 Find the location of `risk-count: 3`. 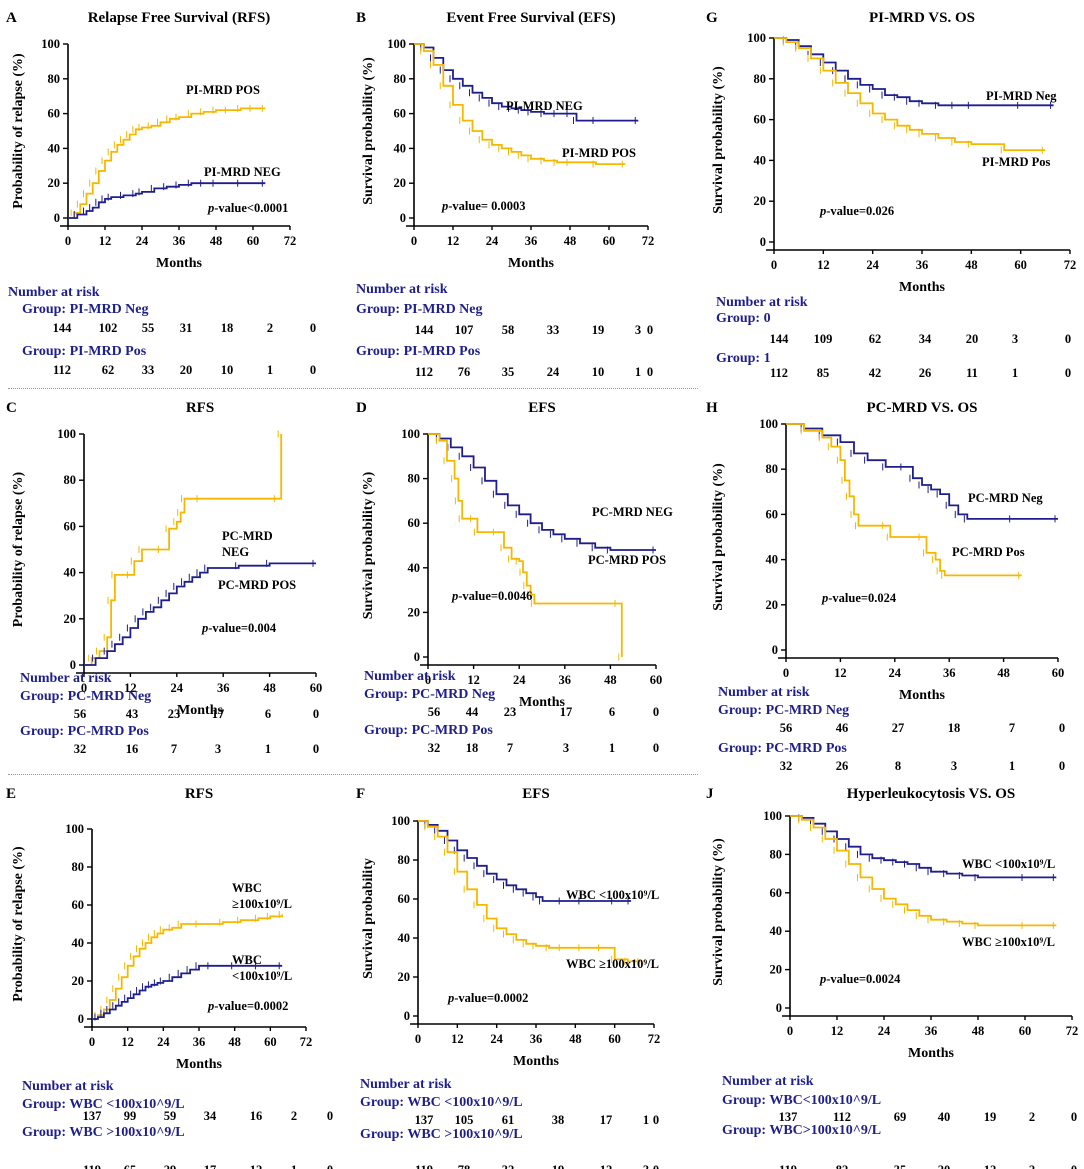

risk-count: 3 is located at coordinates (1015, 339).